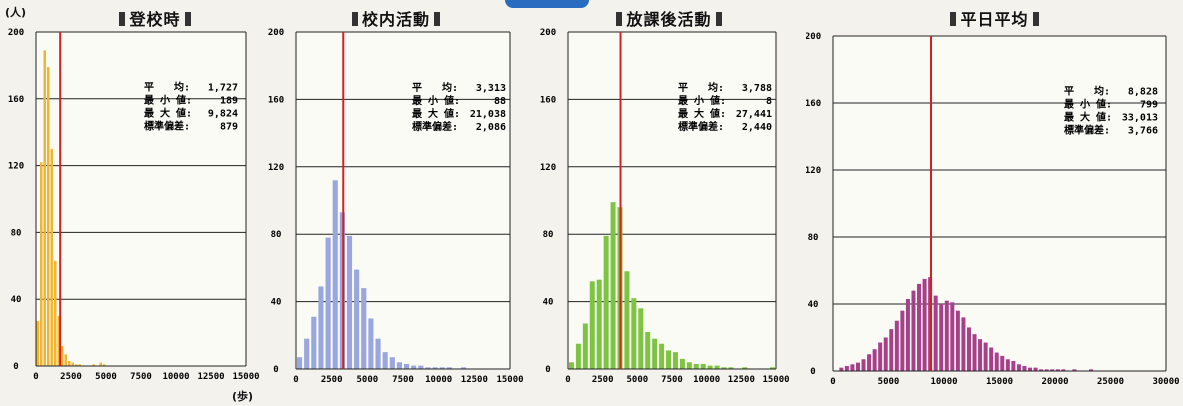 The image size is (1183, 406). Describe the element at coordinates (223, 113) in the screenshot. I see `stat-value: 9,824` at that location.